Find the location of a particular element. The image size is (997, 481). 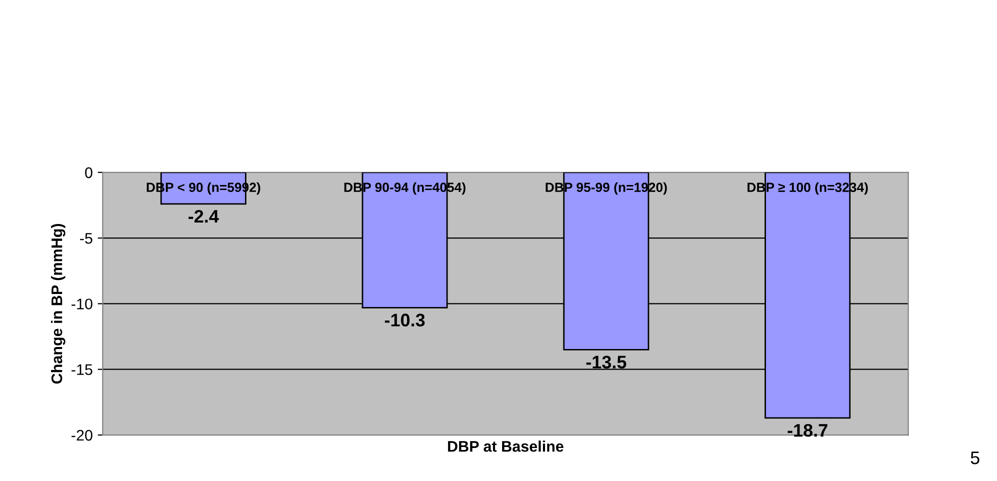

x-axis-title: DBP at Baseline is located at coordinates (506, 446).